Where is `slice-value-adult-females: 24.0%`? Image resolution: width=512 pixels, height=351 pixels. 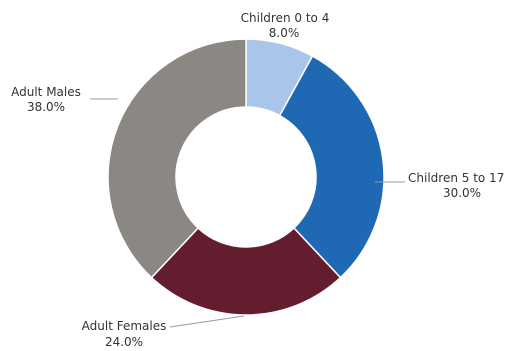 slice-value-adult-females: 24.0% is located at coordinates (124, 342).